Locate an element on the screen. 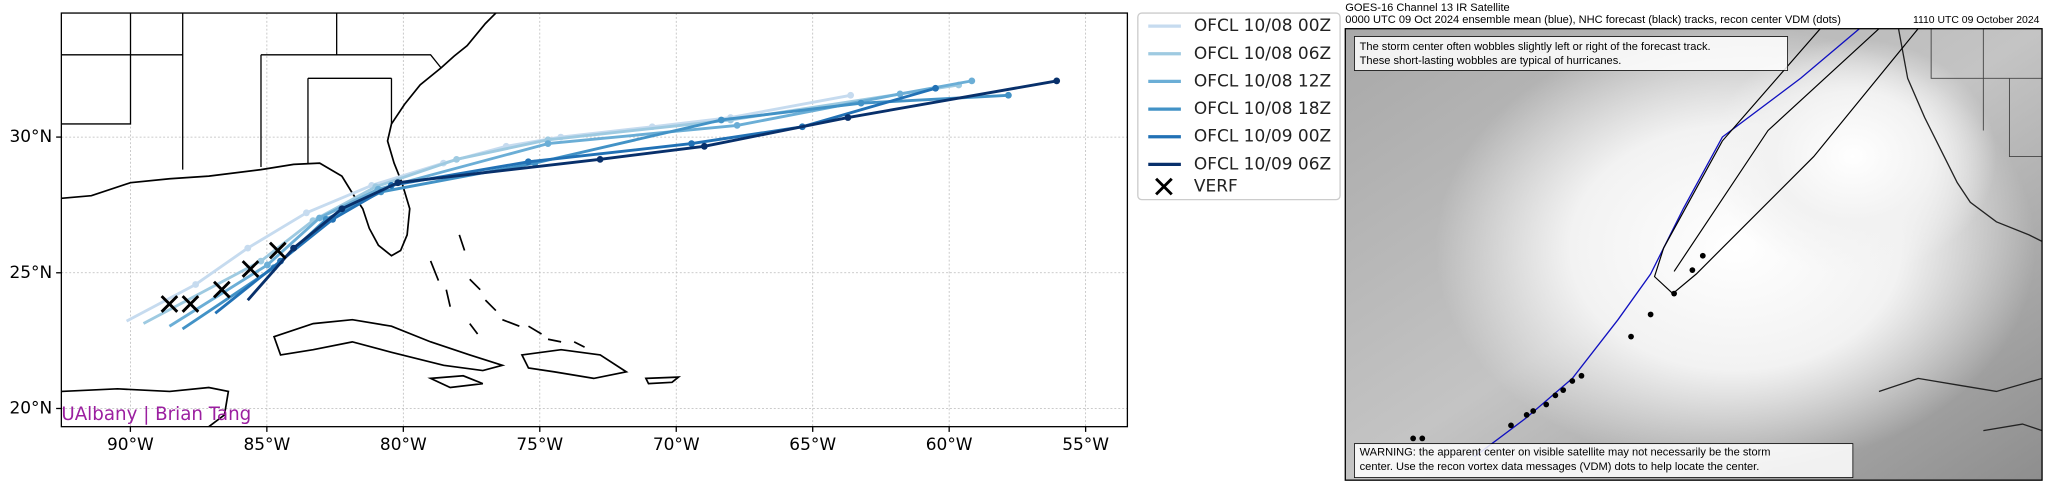  legend-label: OFCL 10/09 06Z is located at coordinates (1262, 163).